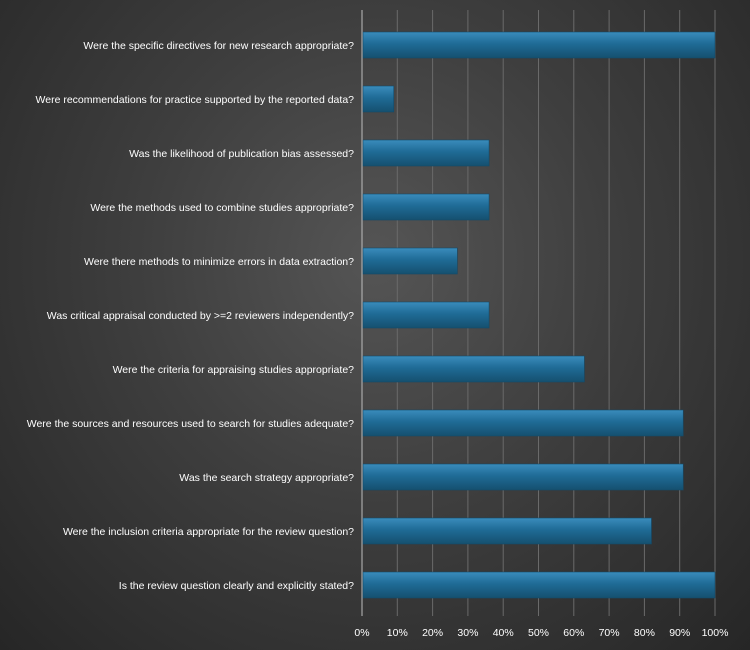 The image size is (750, 650). I want to click on category-label: Was the search strategy appropriate?, so click(266, 478).